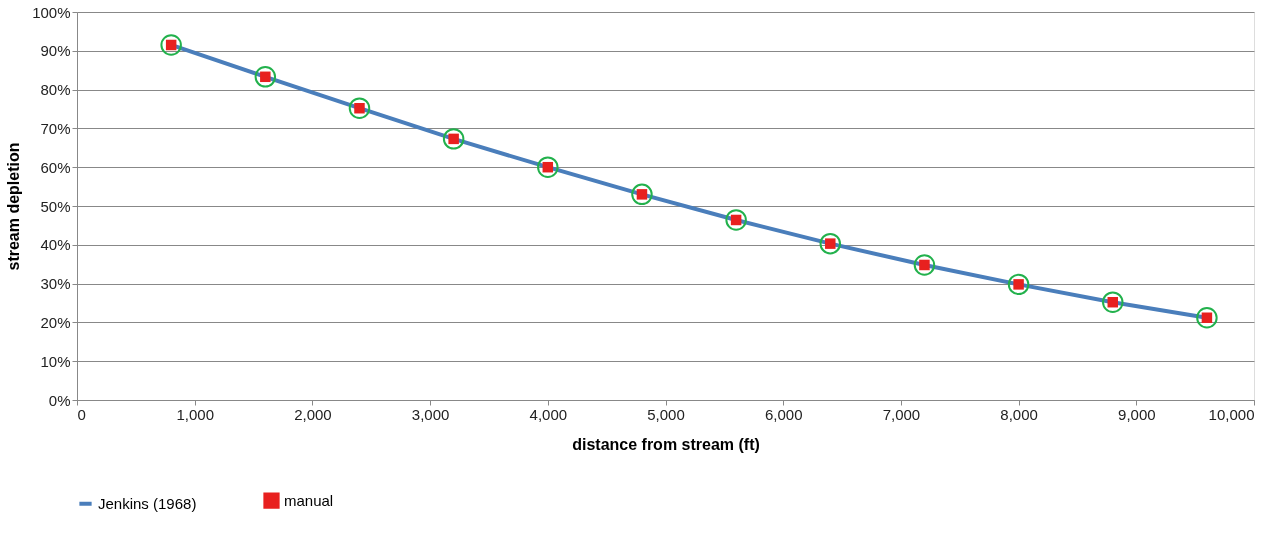 The image size is (1277, 535). What do you see at coordinates (55, 51) in the screenshot?
I see `y-tick-label: 90%` at bounding box center [55, 51].